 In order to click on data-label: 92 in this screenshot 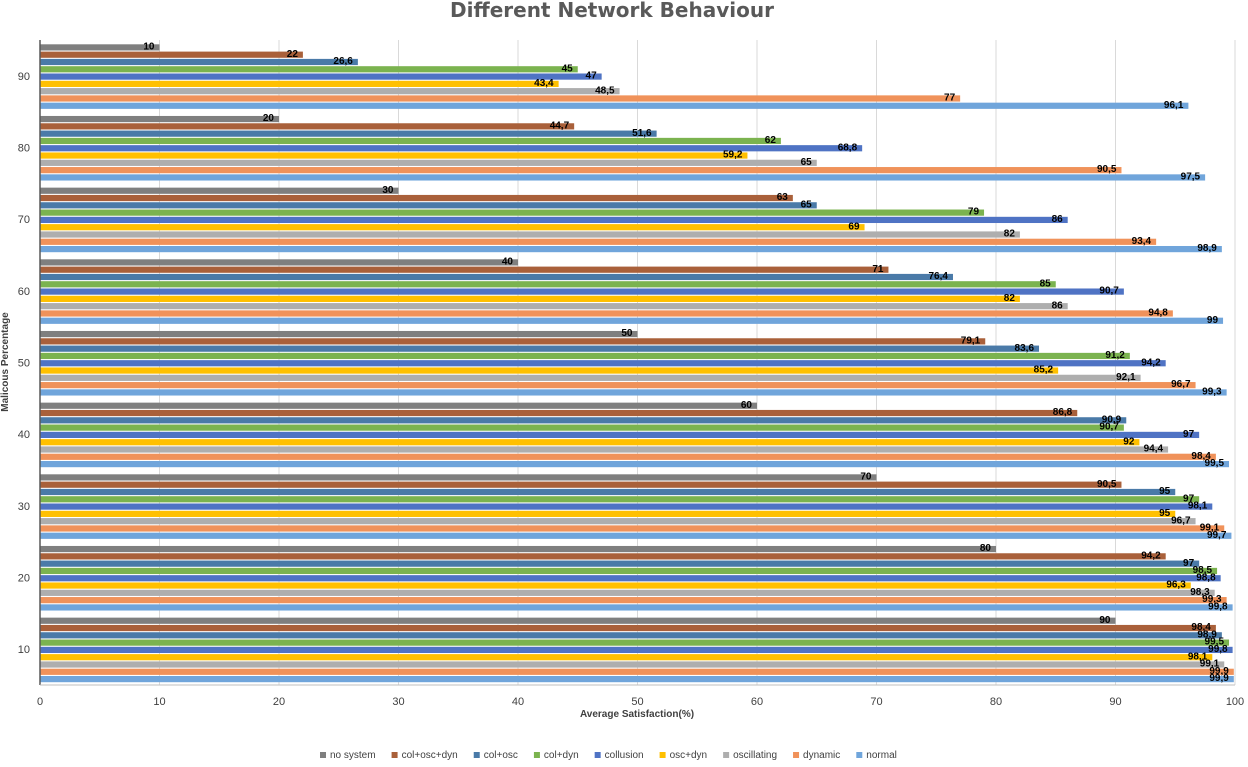, I will do `click(1129, 441)`.